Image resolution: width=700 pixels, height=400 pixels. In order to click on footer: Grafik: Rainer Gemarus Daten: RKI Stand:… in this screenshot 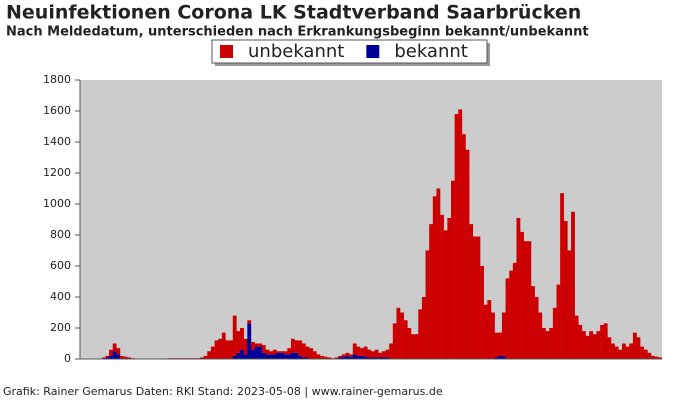, I will do `click(223, 391)`.